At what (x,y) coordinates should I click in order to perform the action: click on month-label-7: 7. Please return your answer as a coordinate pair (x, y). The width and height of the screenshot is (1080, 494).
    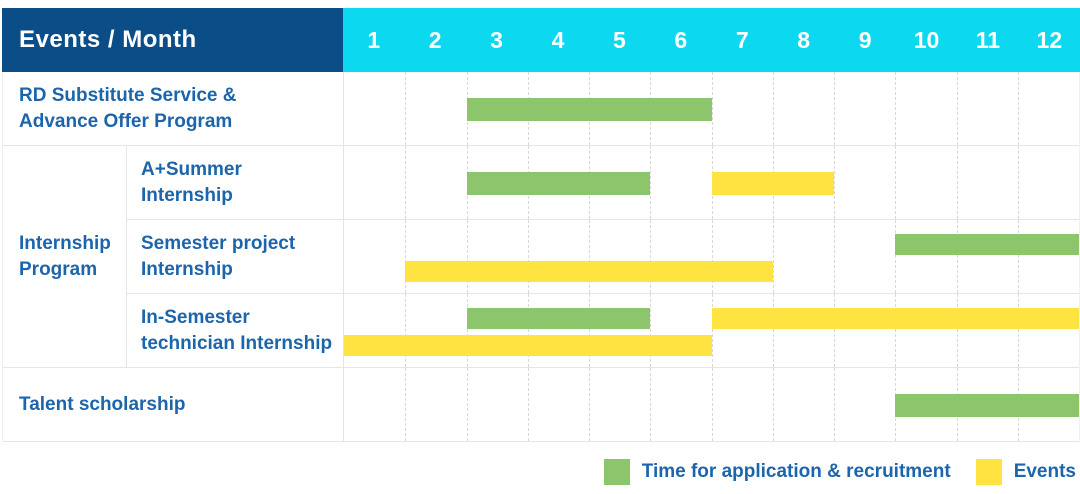
    Looking at the image, I should click on (742, 39).